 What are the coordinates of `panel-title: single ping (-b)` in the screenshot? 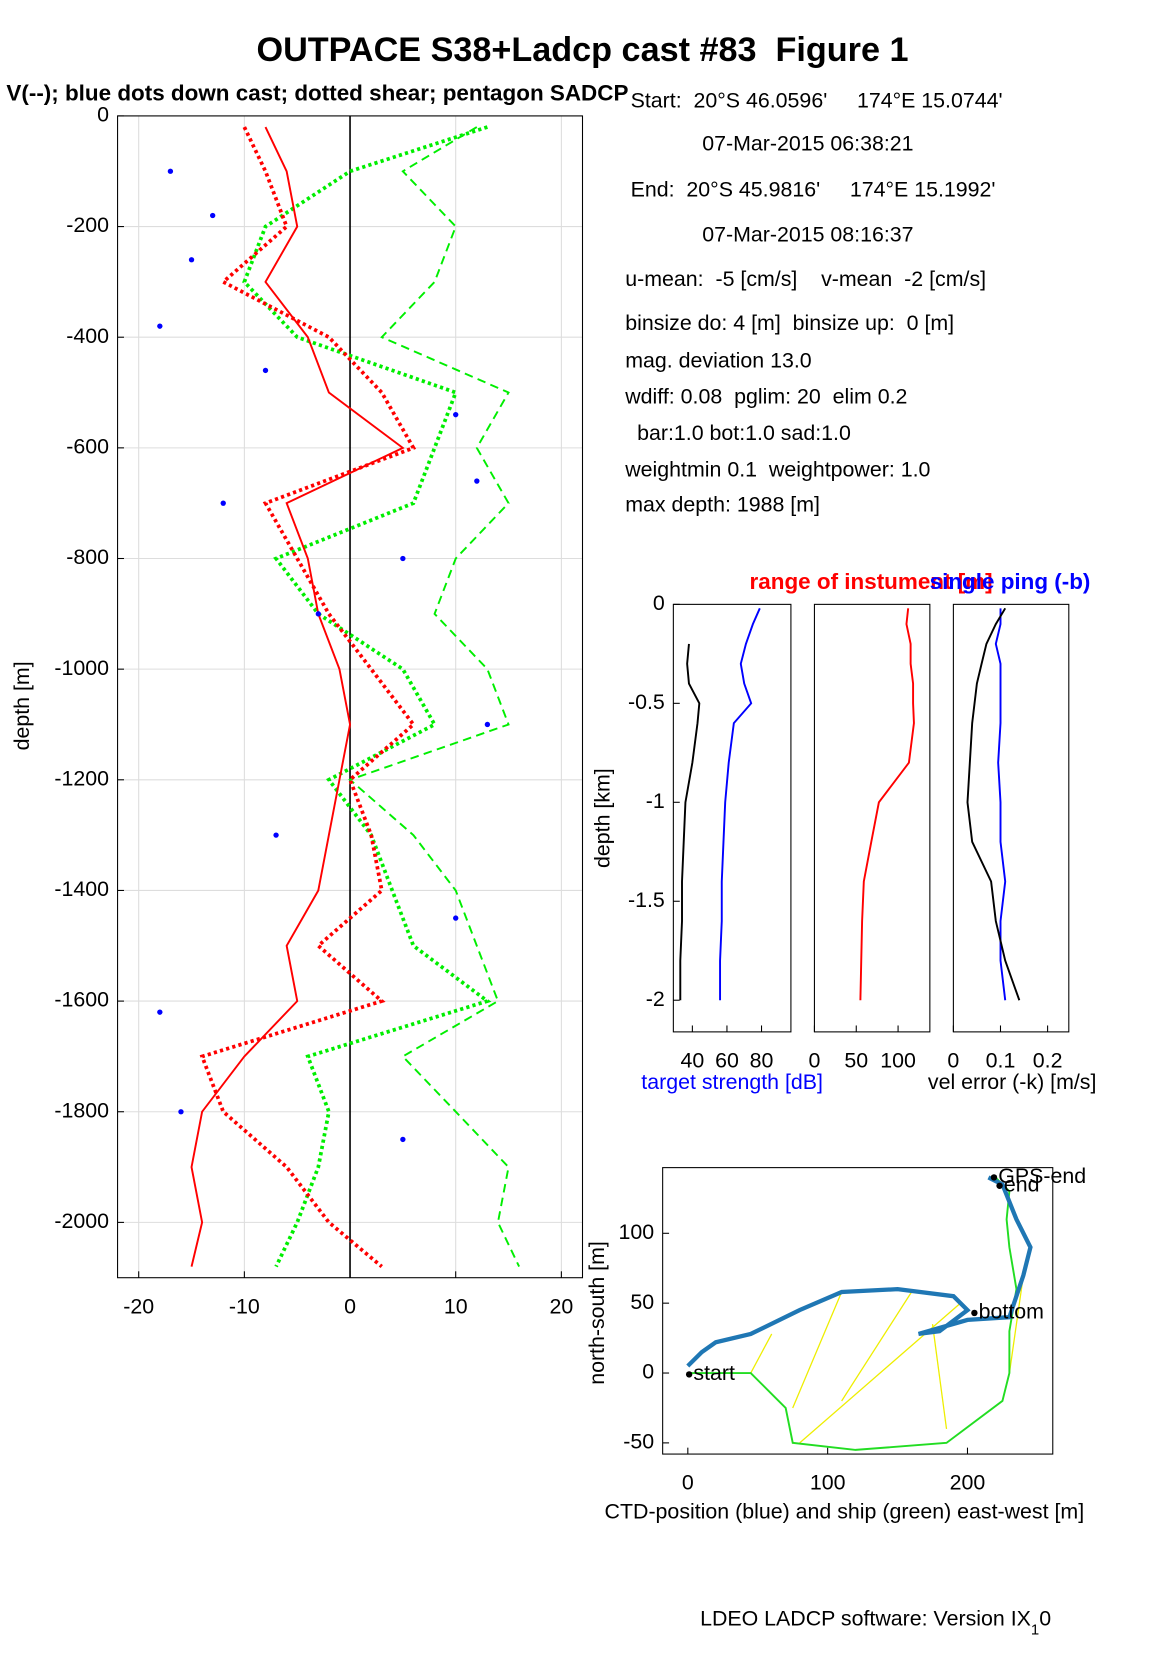 It's located at (1010, 581).